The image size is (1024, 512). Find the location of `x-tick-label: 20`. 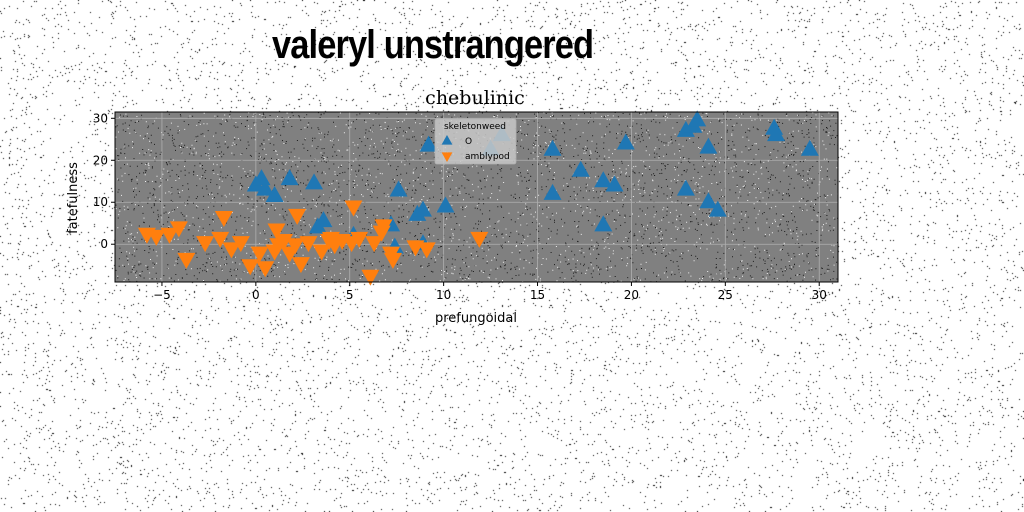

x-tick-label: 20 is located at coordinates (631, 295).